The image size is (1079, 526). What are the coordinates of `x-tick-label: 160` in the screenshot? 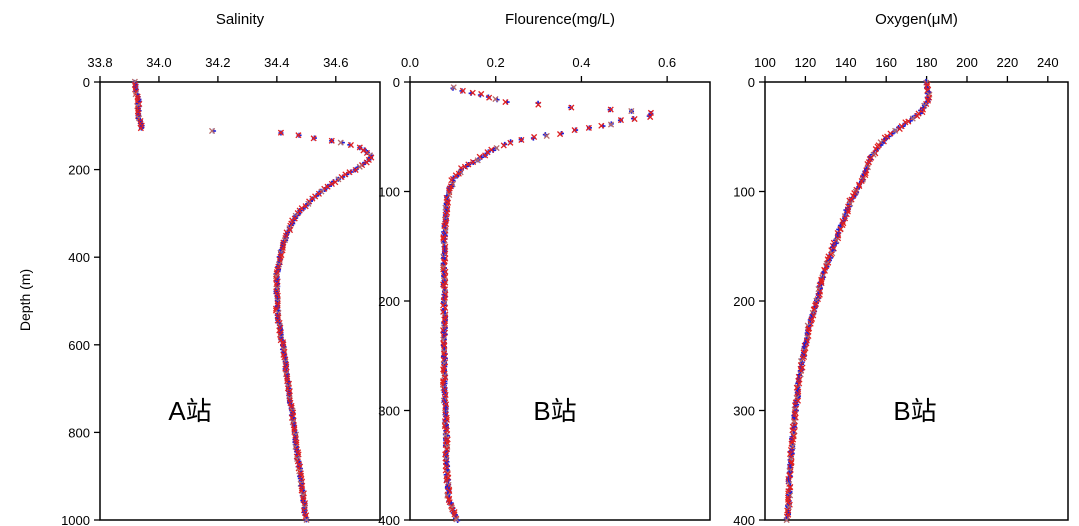 It's located at (886, 62).